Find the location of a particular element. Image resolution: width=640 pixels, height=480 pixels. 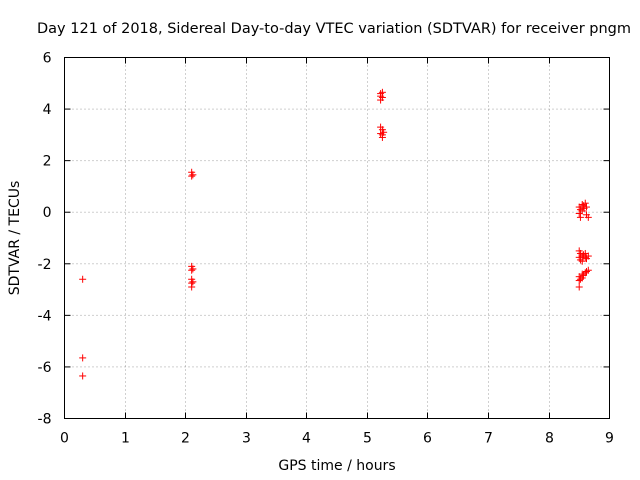

x-tick-label: 2 is located at coordinates (185, 439).